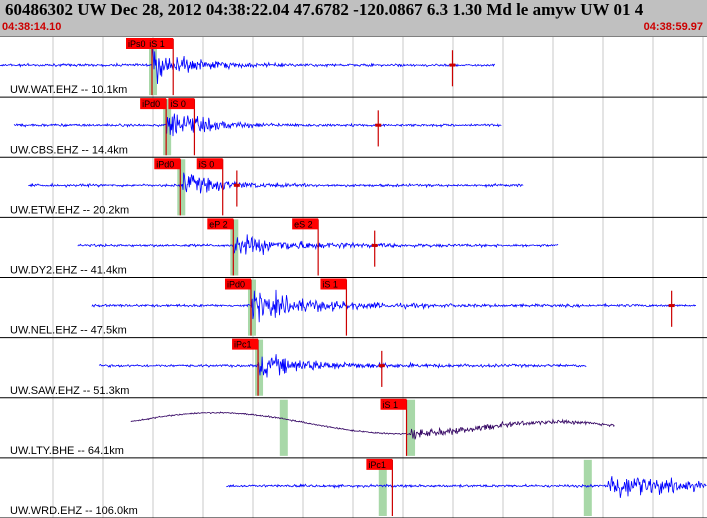 This screenshot has width=707, height=518. Describe the element at coordinates (69, 210) in the screenshot. I see `station-label: UW.ETW.EHZ -- 20.2km` at that location.